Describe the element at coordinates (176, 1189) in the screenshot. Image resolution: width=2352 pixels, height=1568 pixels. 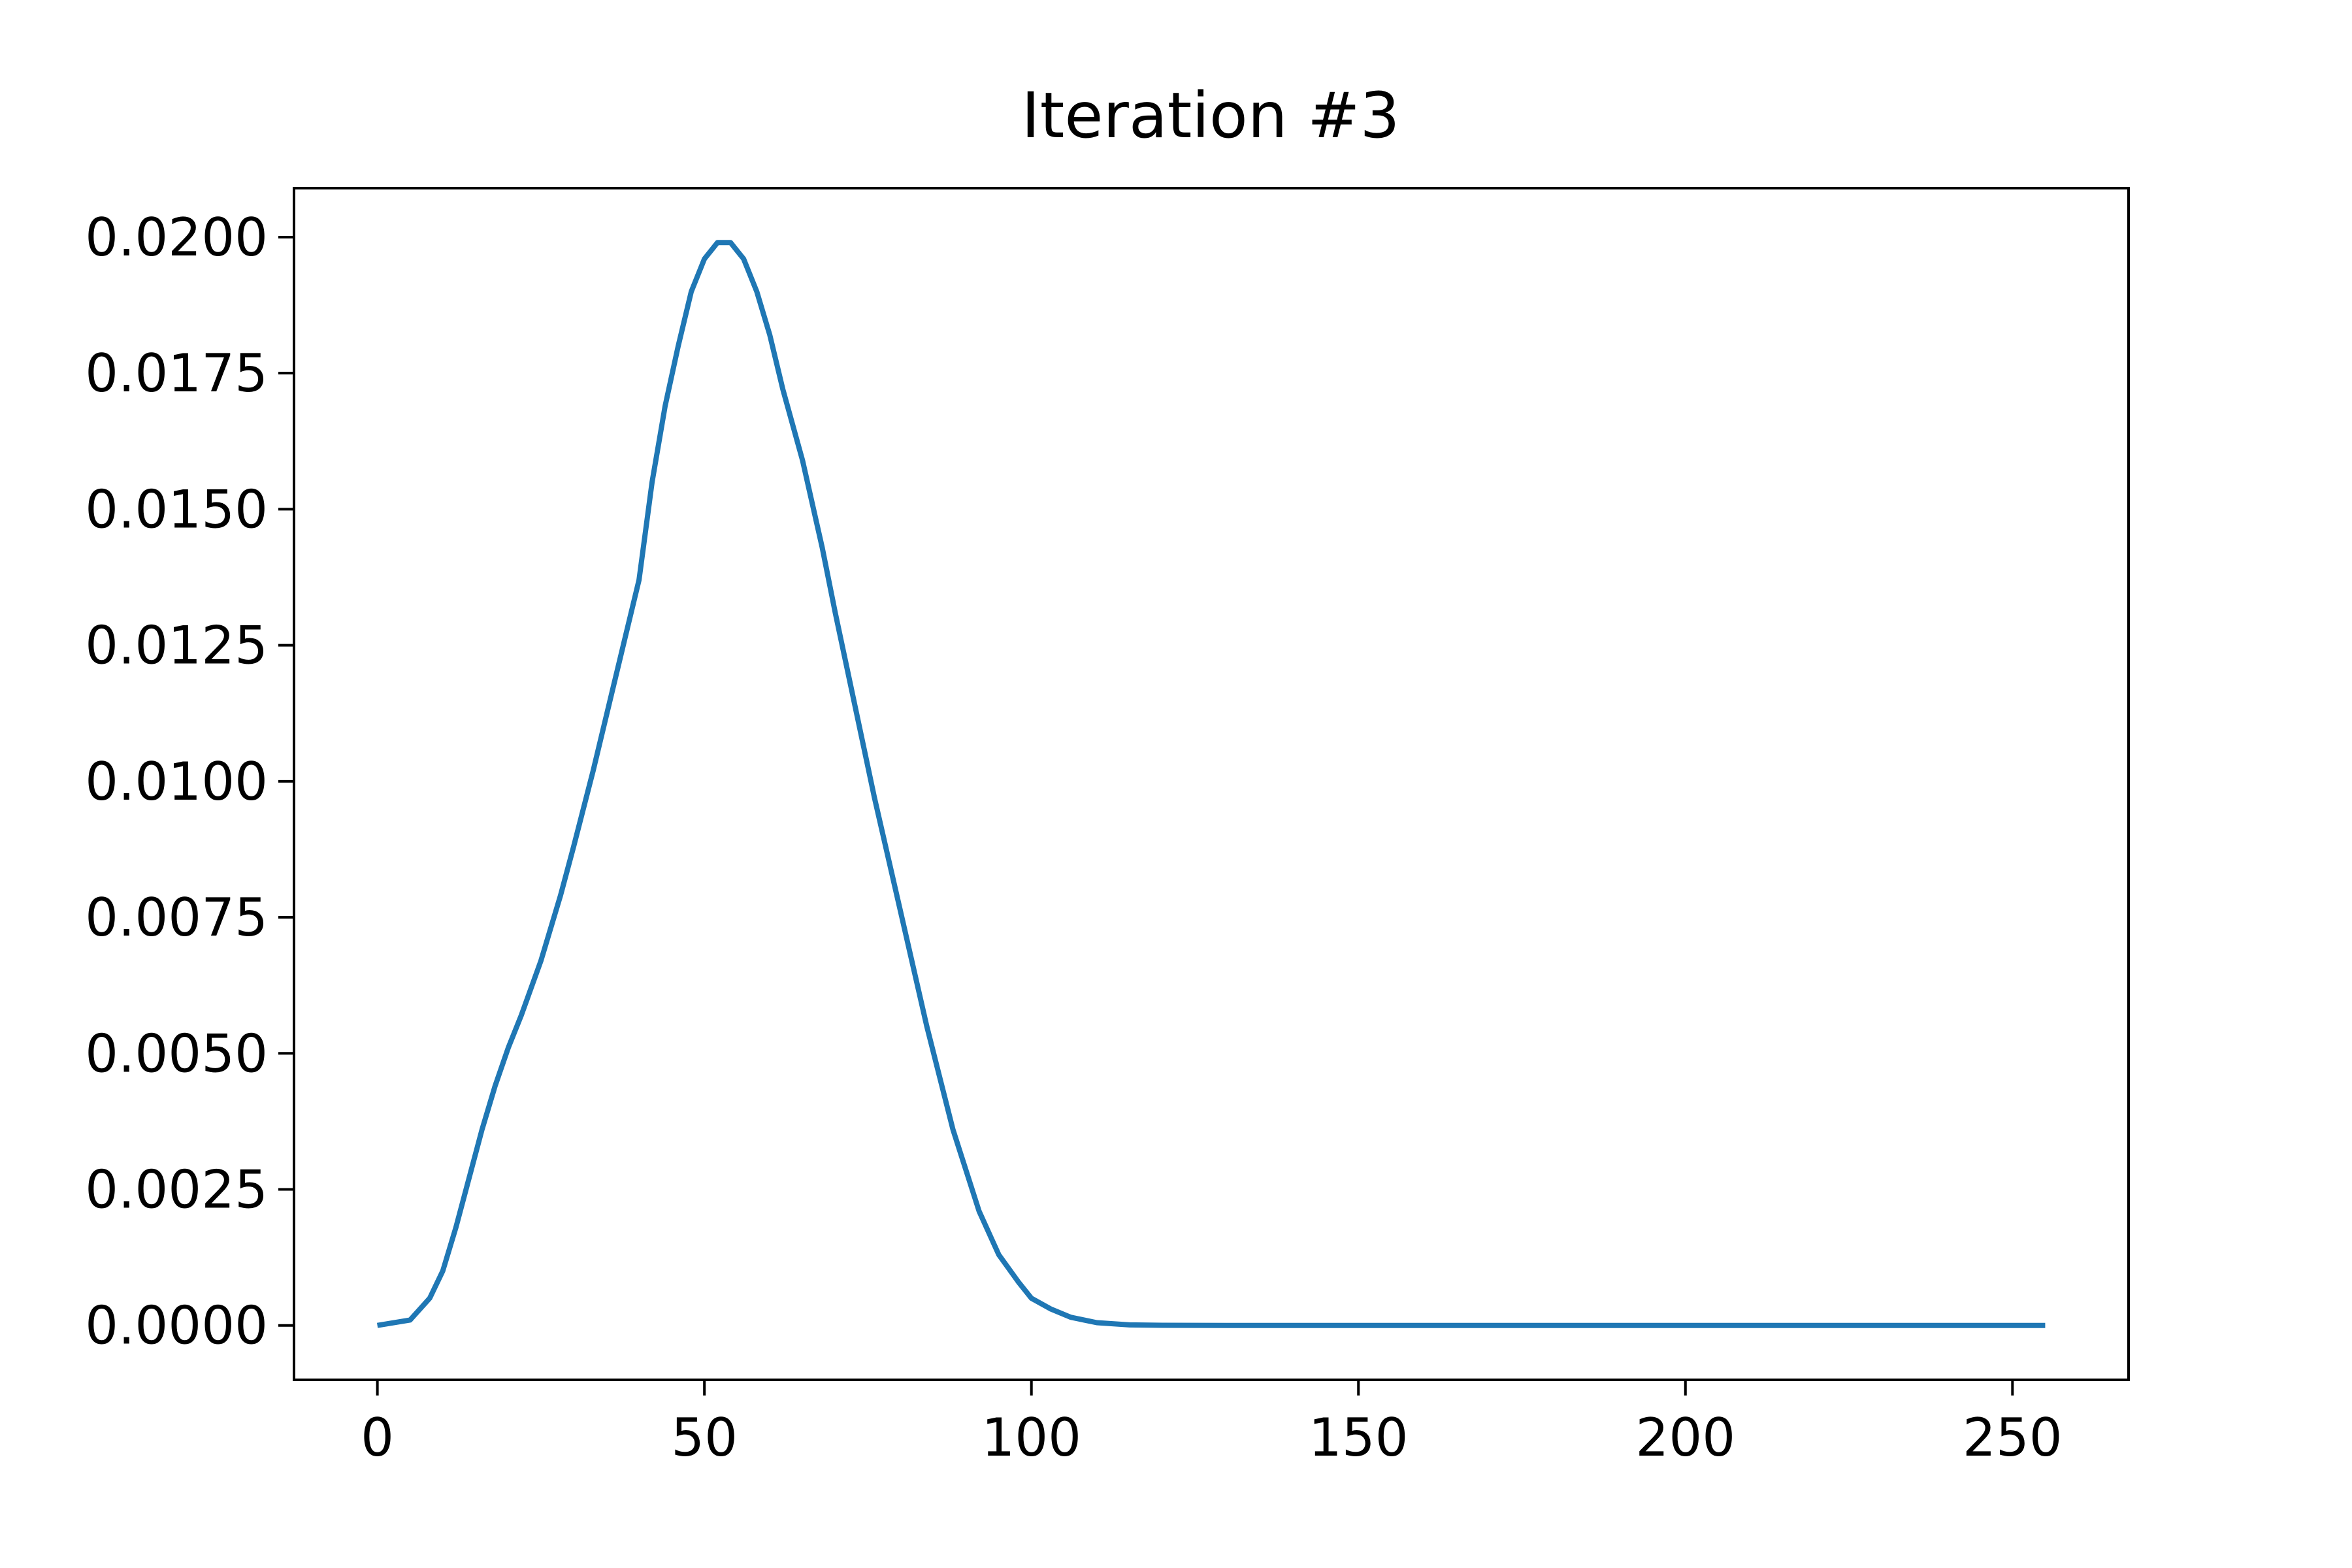
I see `y-tick-label: 0.0025` at that location.